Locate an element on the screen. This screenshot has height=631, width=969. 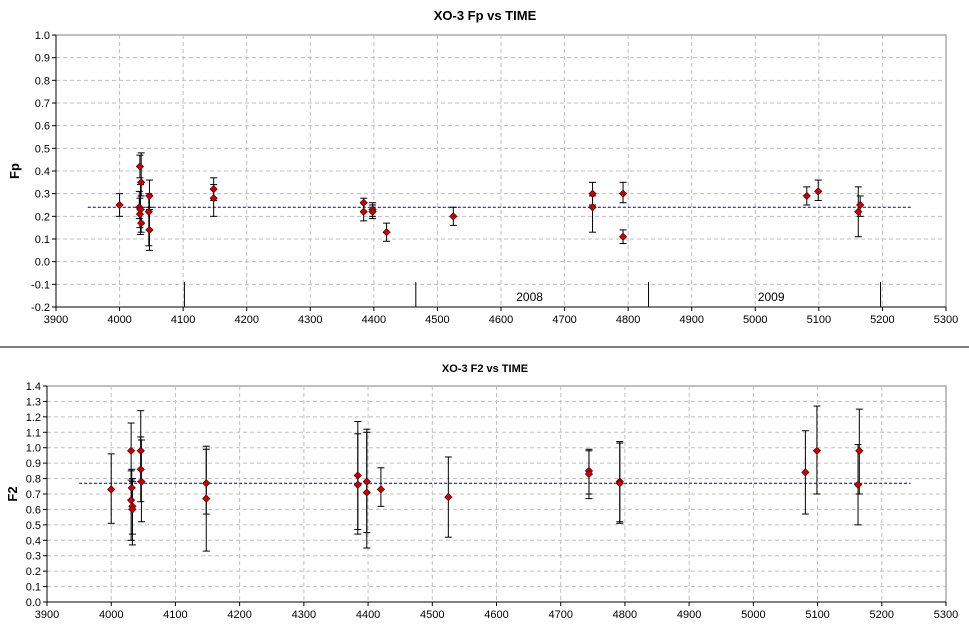
chart-1-y-tick-label: 0.4 is located at coordinates (42, 172).